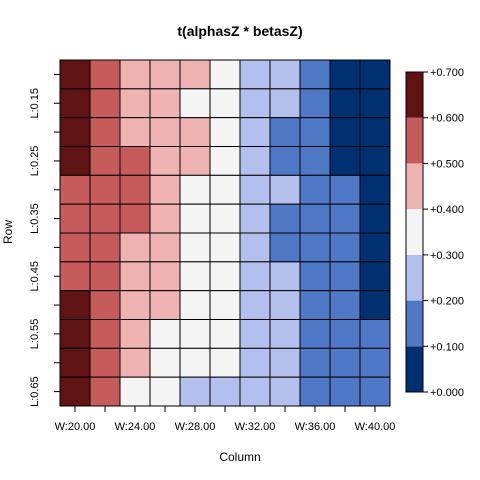 This screenshot has height=480, width=480. What do you see at coordinates (447, 393) in the screenshot?
I see `legend-label: +0.000` at bounding box center [447, 393].